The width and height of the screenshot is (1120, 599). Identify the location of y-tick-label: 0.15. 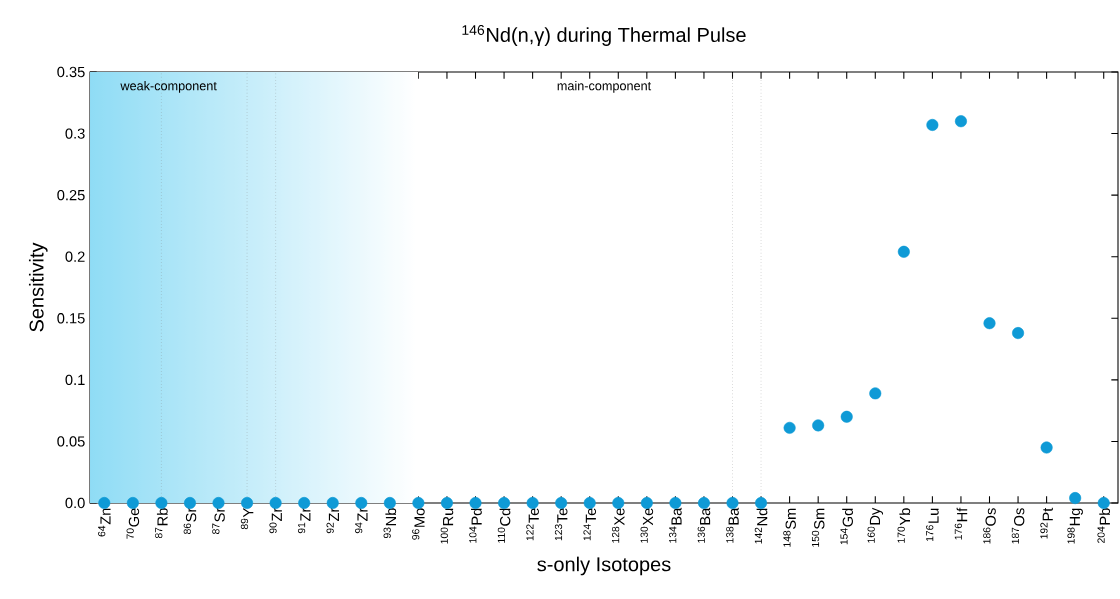
(71, 318).